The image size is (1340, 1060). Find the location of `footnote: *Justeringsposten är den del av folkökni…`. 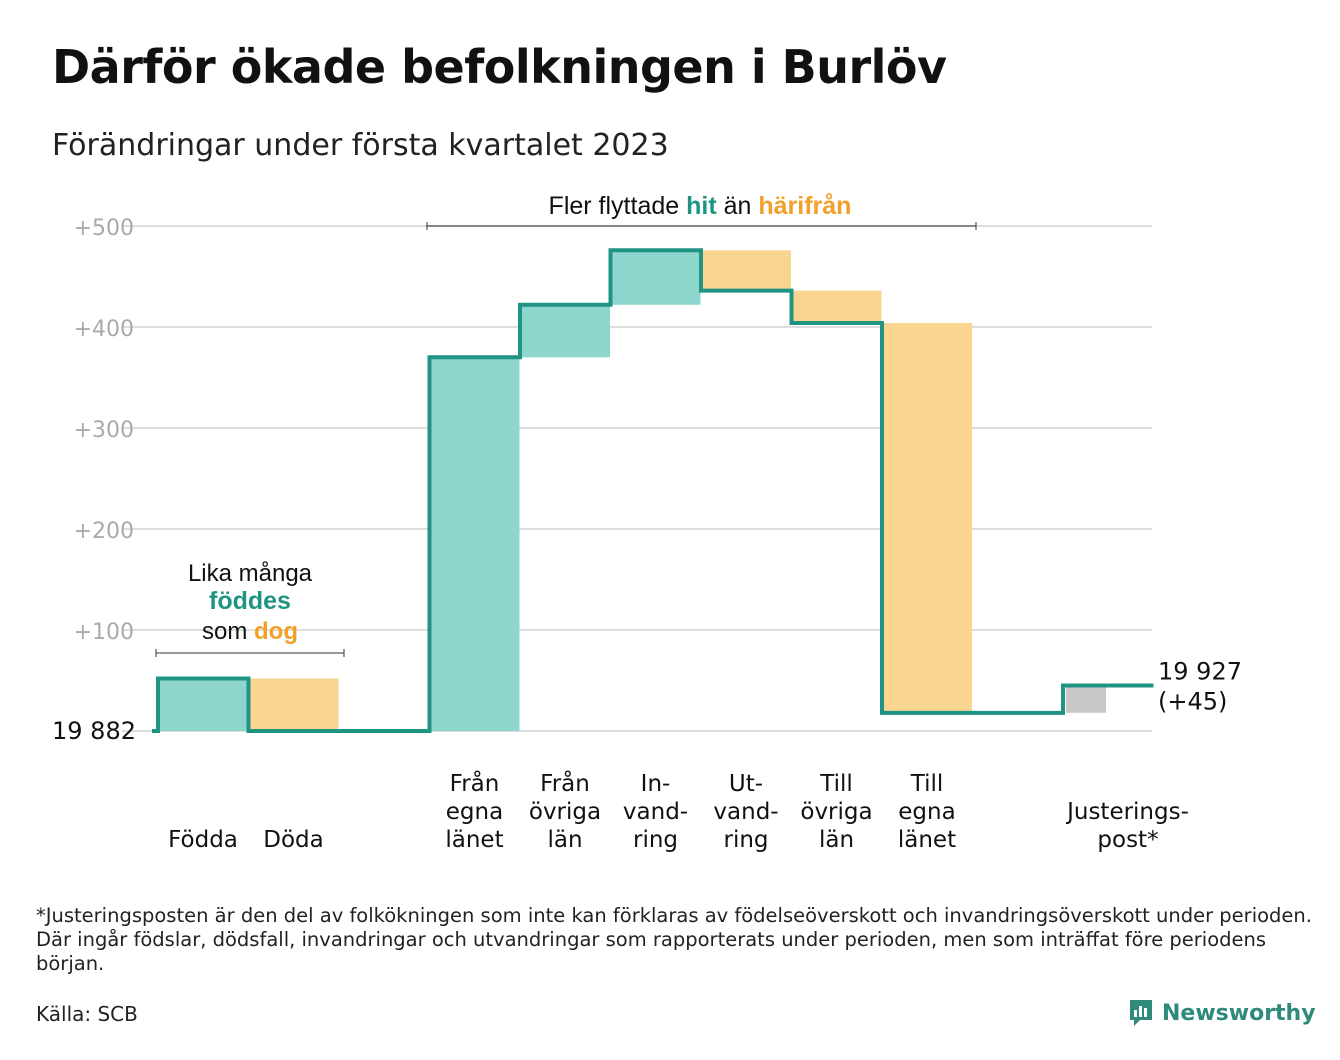

footnote: *Justeringsposten är den del av folkökni… is located at coordinates (674, 939).